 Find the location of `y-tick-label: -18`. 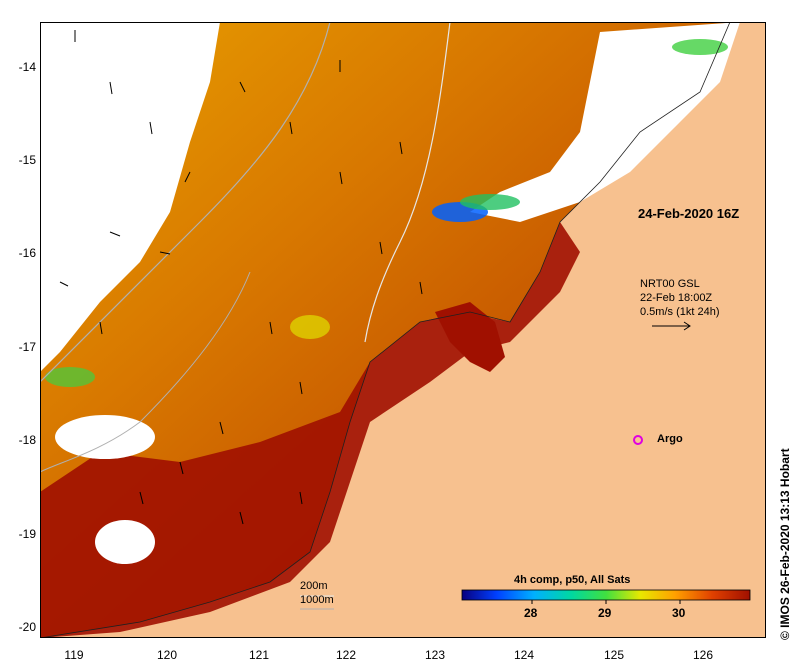

y-tick-label: -18 is located at coordinates (27, 440).